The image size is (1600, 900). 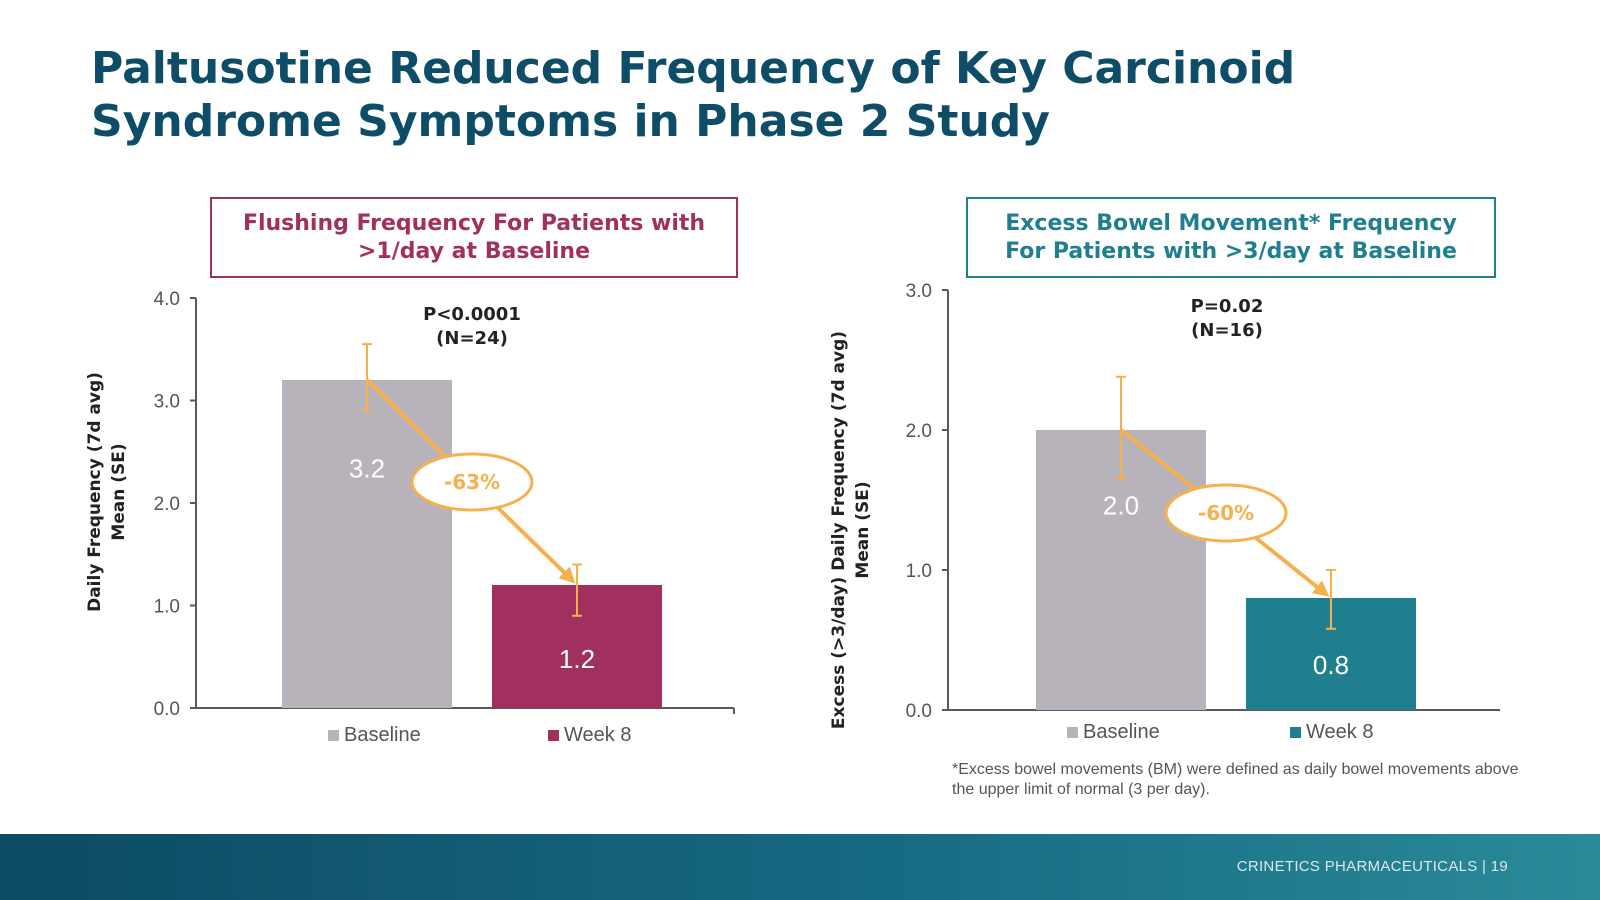 I want to click on bowel-sample-size: (N=16), so click(x=1227, y=330).